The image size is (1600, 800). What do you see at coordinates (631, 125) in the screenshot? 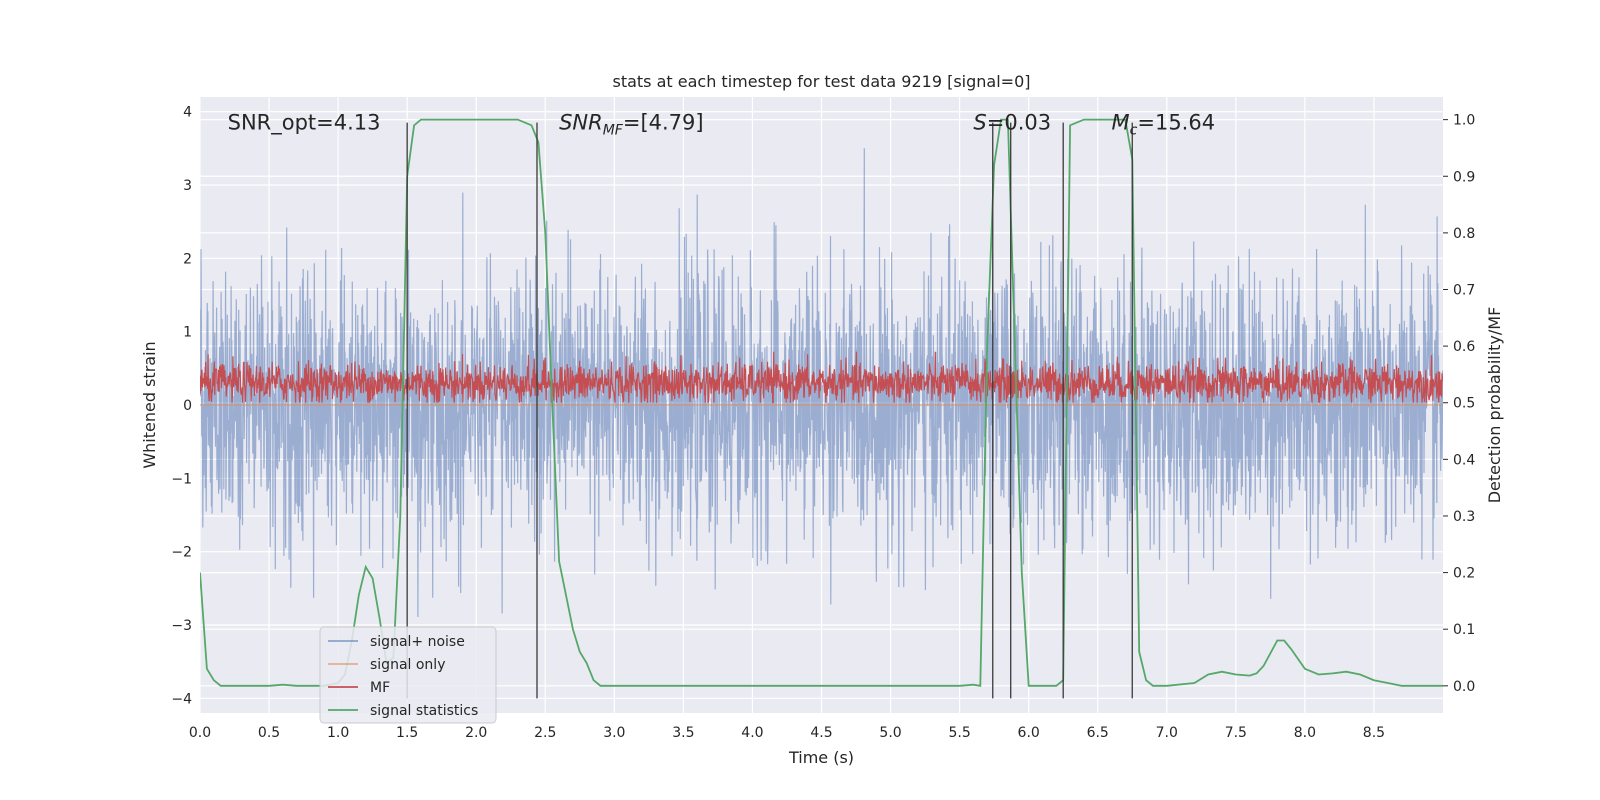
I see `annotation-snr-mf: SNRMF=[4.79]` at bounding box center [631, 125].